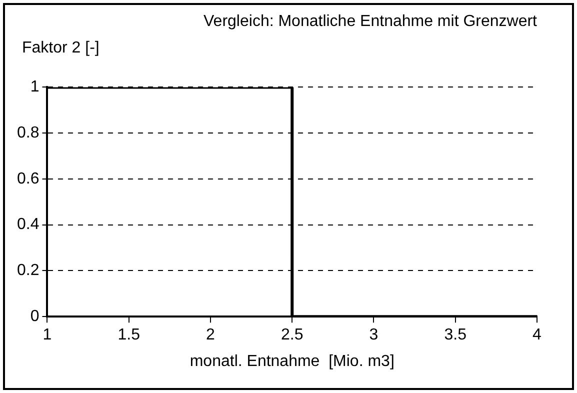  I want to click on x-tick-label: 1, so click(47, 335).